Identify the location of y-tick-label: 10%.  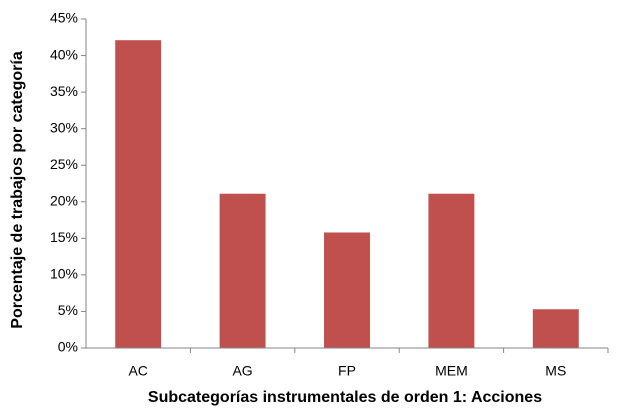
(64, 274).